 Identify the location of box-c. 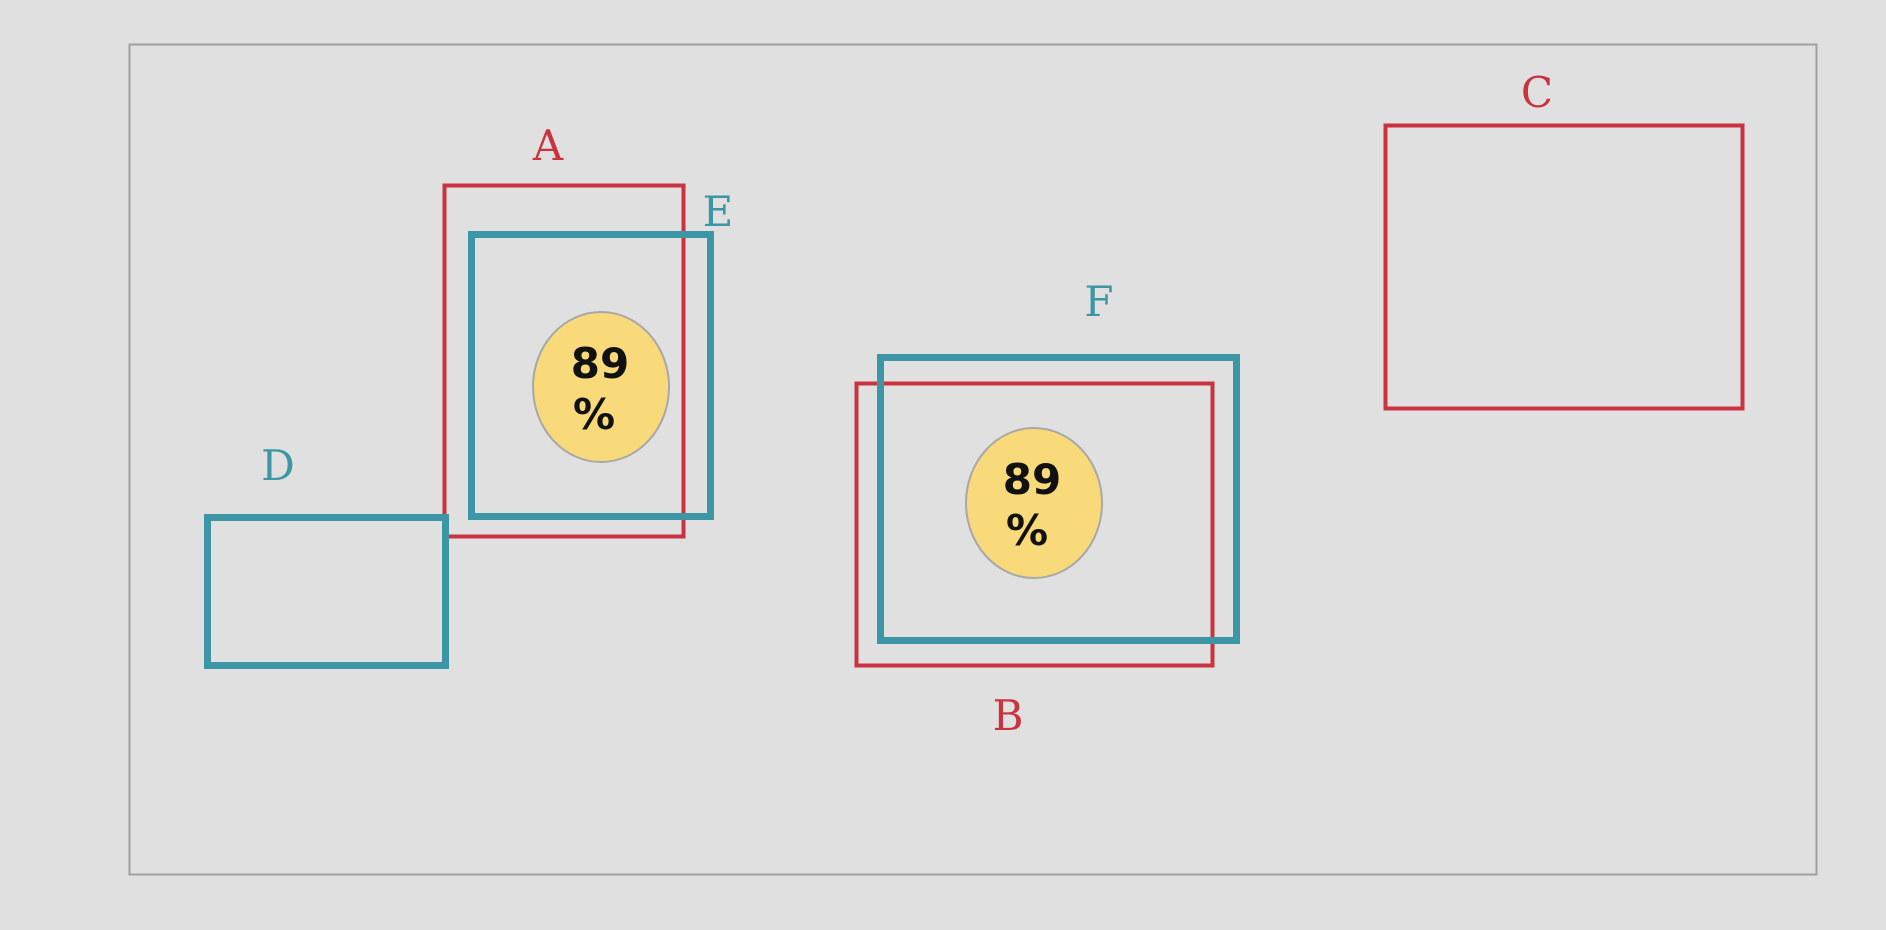
(1564, 267).